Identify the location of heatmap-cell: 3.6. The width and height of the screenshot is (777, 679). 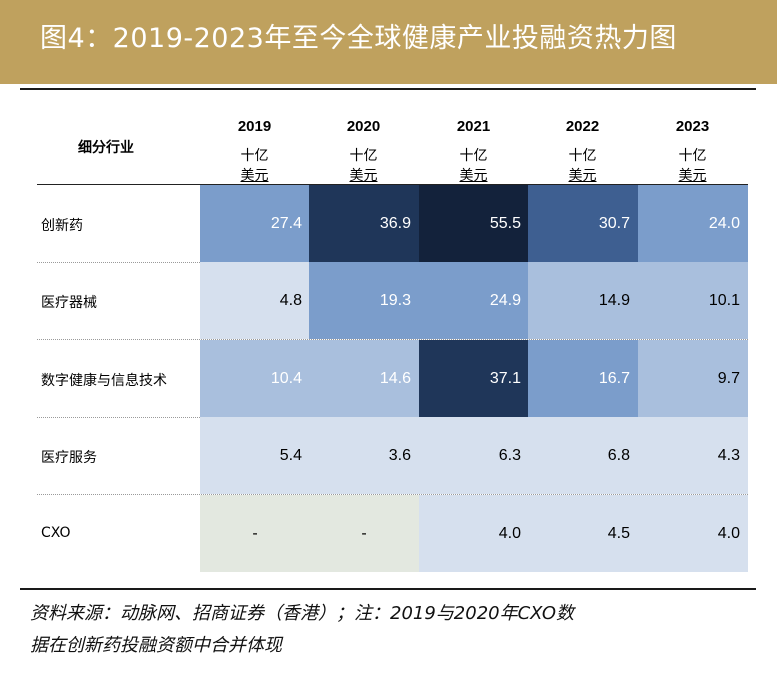
(364, 455).